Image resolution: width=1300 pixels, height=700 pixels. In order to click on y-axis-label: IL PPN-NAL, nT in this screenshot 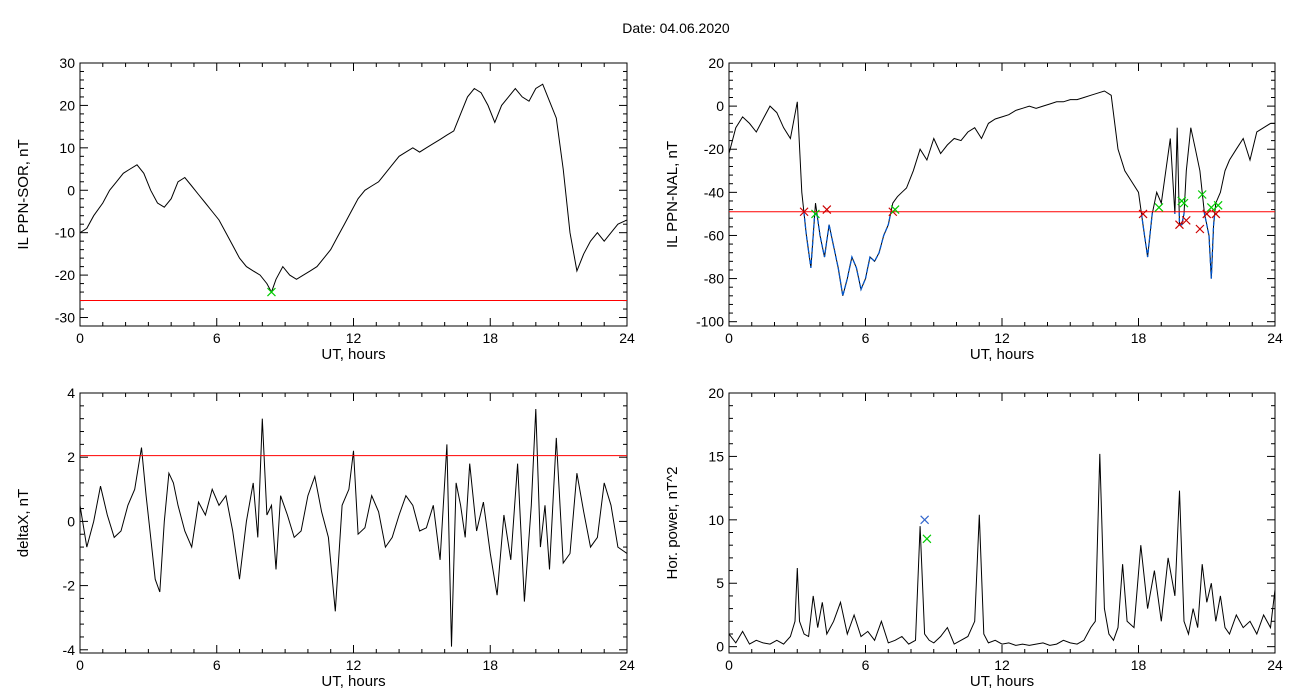, I will do `click(672, 194)`.